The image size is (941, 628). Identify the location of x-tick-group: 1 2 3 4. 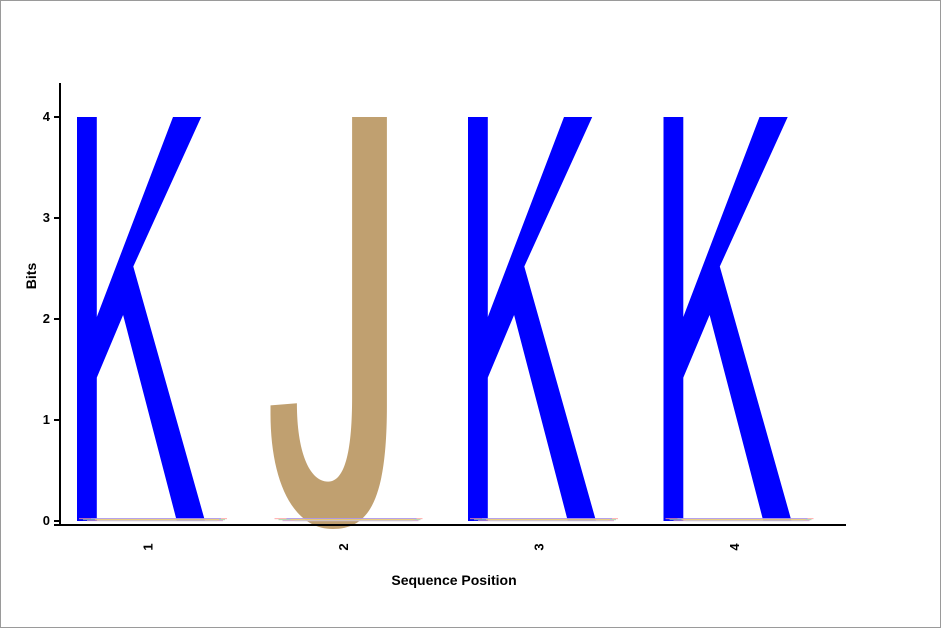
(441, 547).